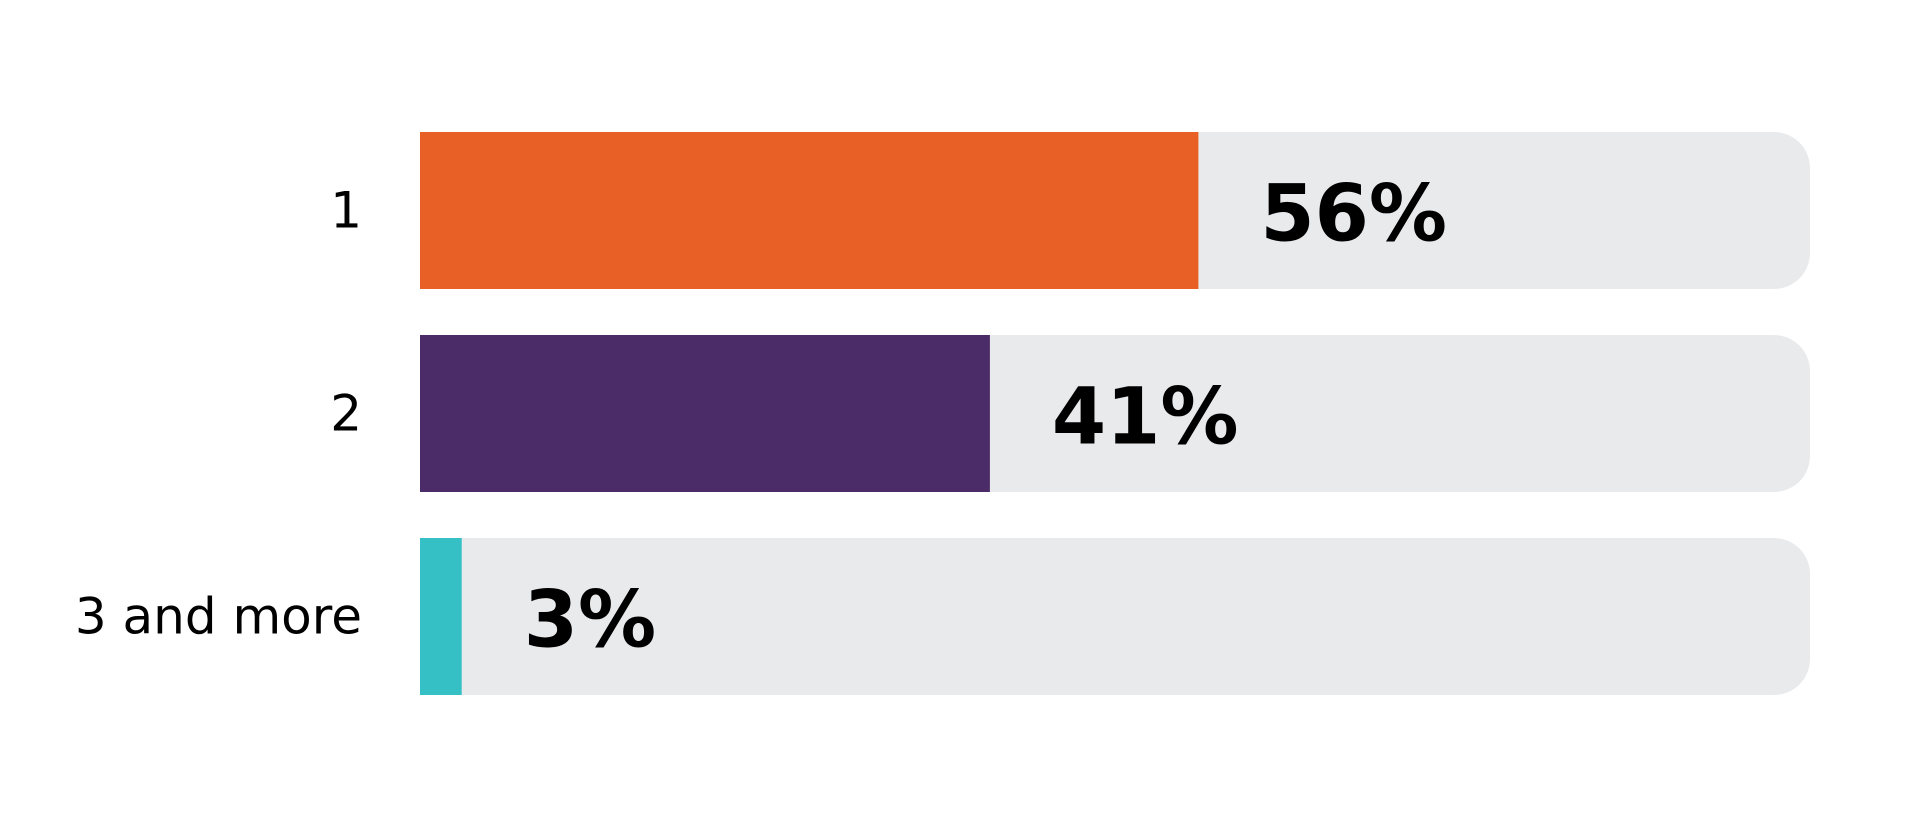 The width and height of the screenshot is (1920, 830). What do you see at coordinates (1353, 215) in the screenshot?
I see `value-label: 56%` at bounding box center [1353, 215].